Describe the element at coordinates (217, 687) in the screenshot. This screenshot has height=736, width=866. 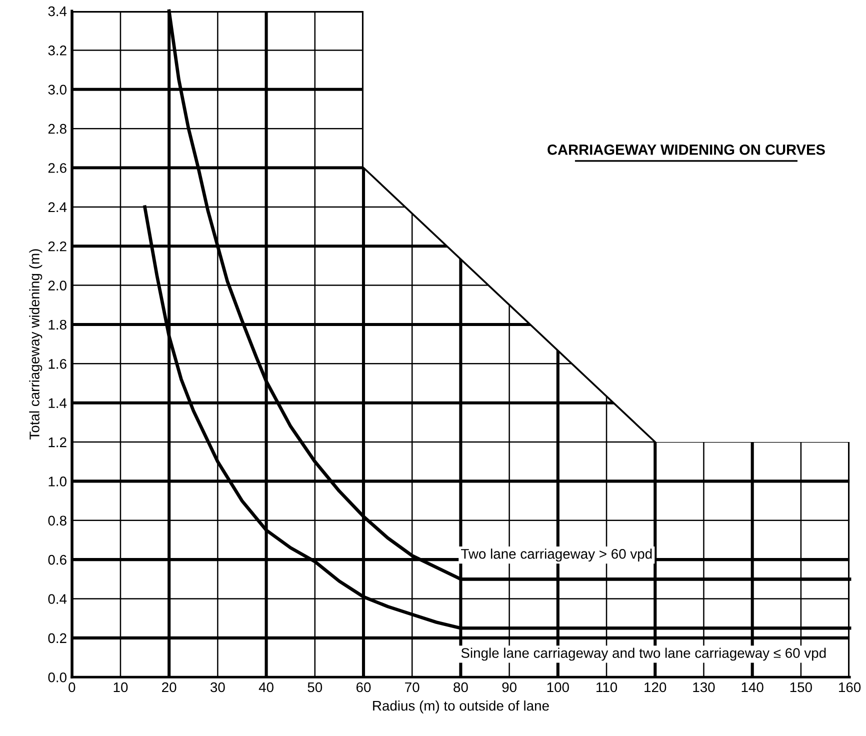
I see `x-tick-label: 30` at that location.